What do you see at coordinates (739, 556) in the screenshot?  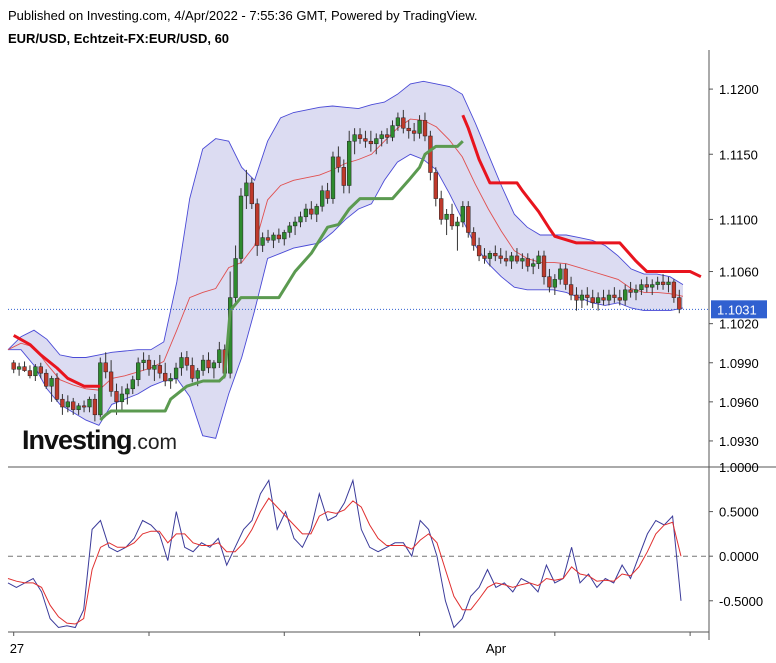 I see `osc-tick-label: 0.0000` at bounding box center [739, 556].